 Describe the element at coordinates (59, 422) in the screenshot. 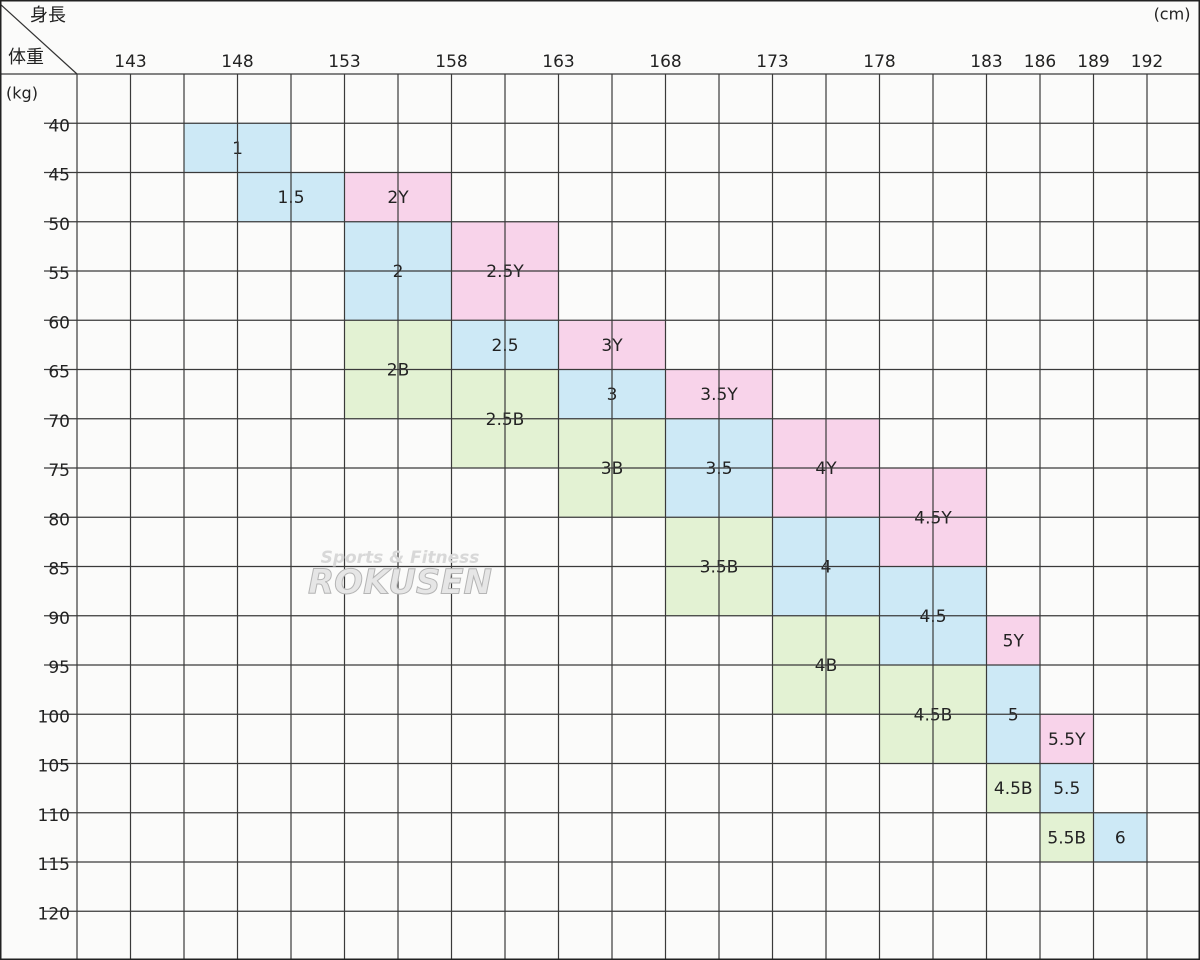

I see `weight-label: 70` at that location.